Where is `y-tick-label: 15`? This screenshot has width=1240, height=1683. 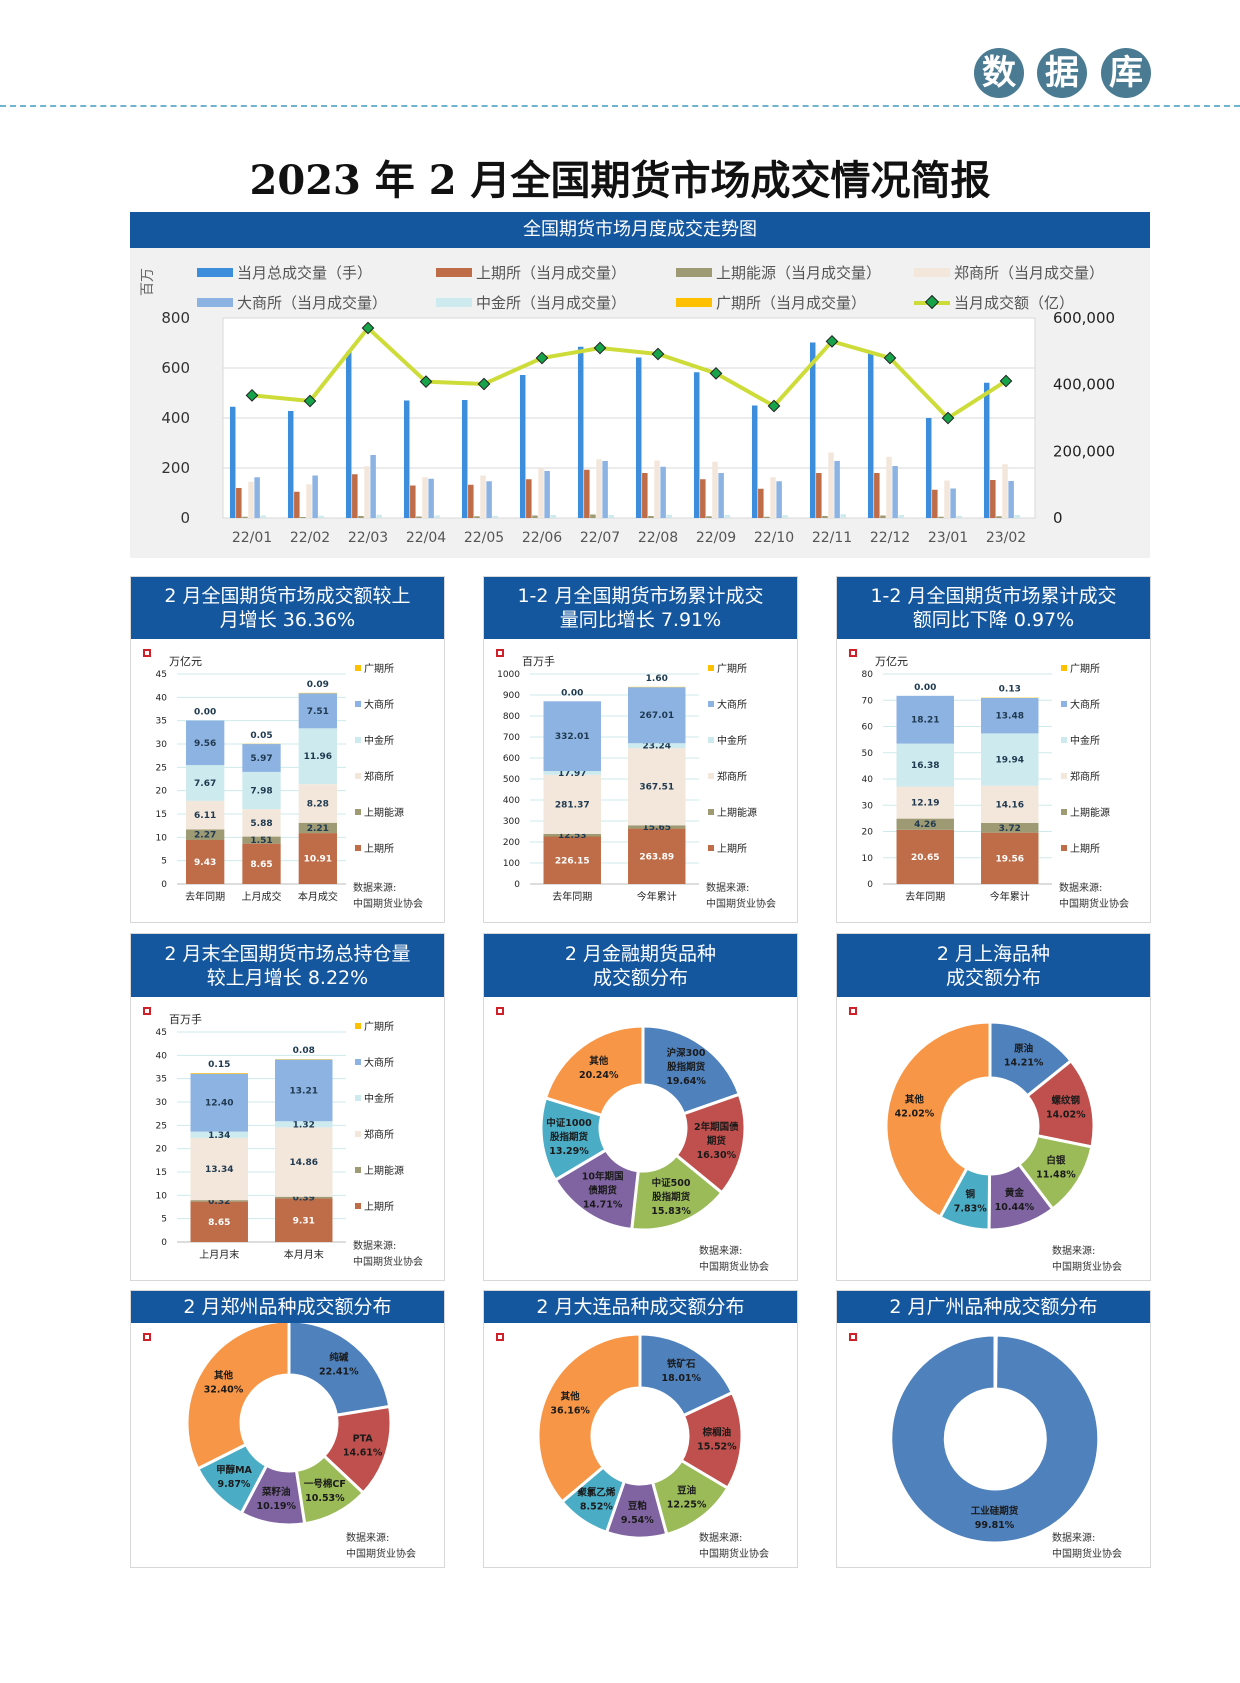 y-tick-label: 15 is located at coordinates (161, 1173).